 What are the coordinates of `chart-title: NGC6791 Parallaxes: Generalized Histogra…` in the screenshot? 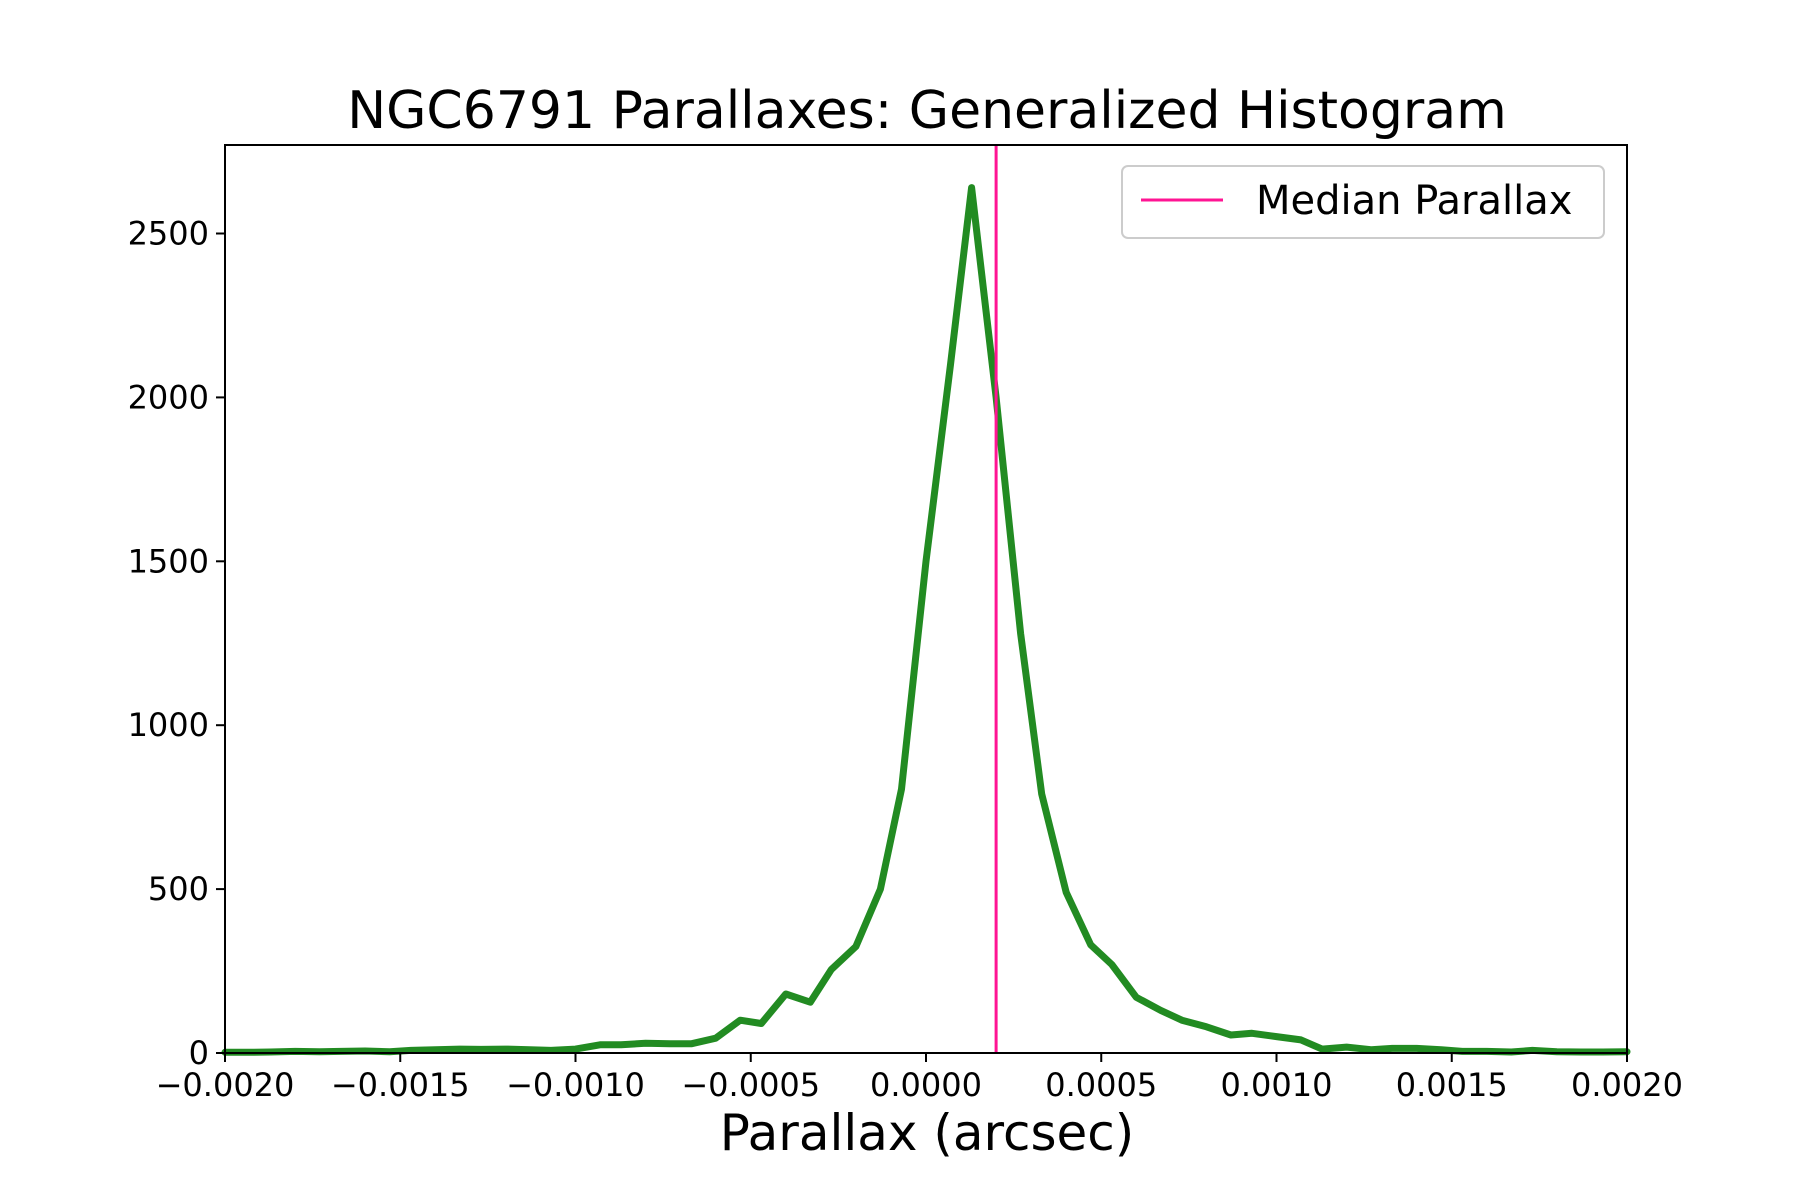 It's located at (927, 111).